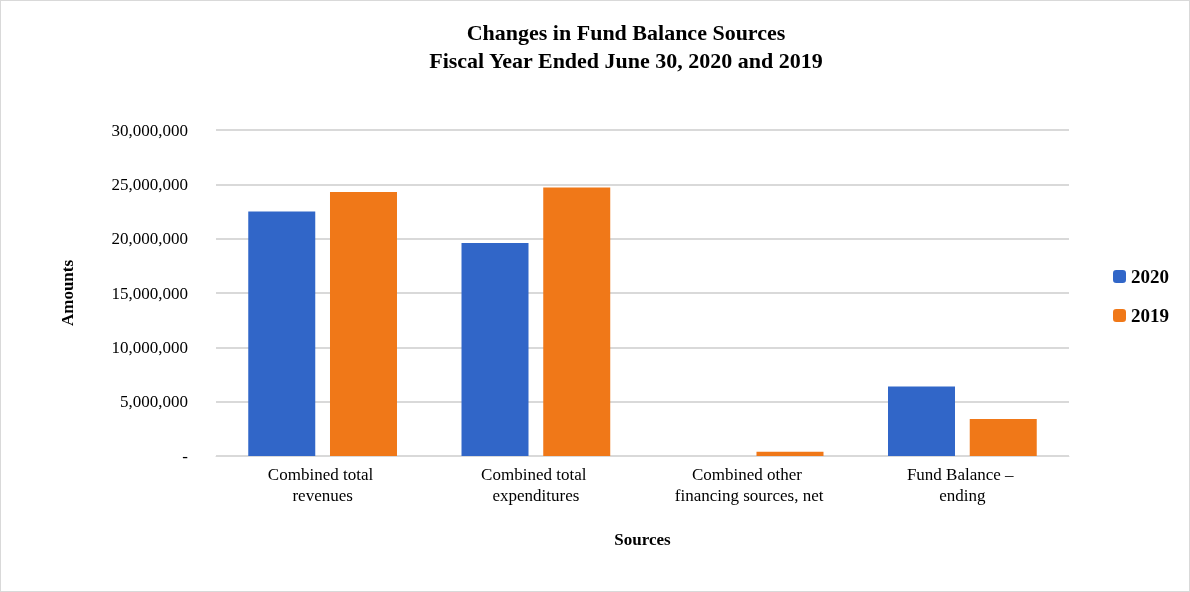 The image size is (1190, 592). What do you see at coordinates (536, 485) in the screenshot?
I see `x-tick-label: Combined total expenditures` at bounding box center [536, 485].